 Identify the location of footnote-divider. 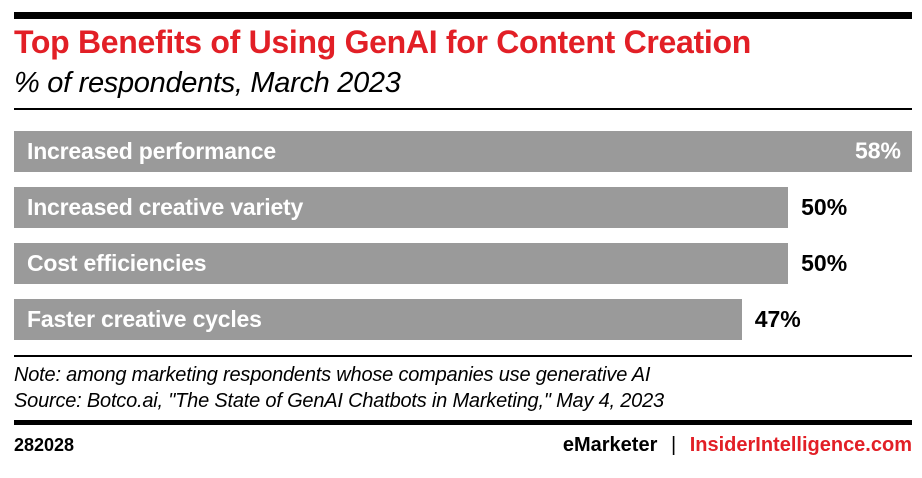
(463, 355).